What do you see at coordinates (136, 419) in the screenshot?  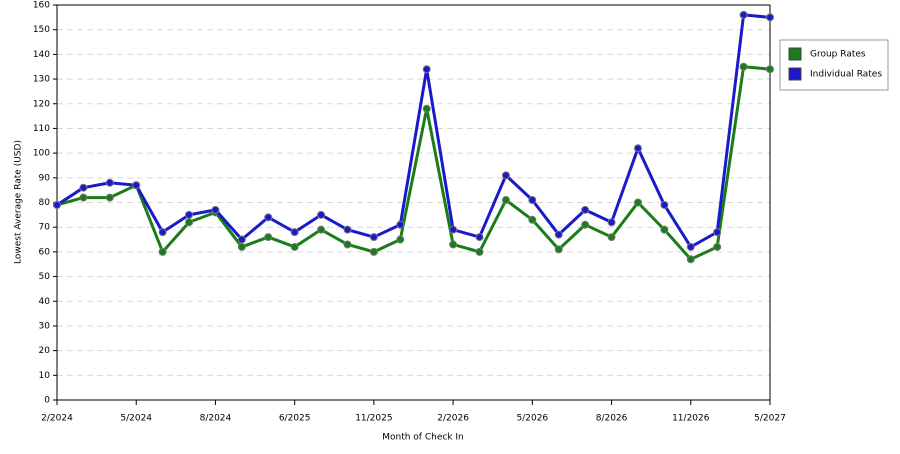 I see `x-tick-label: 5/2024` at bounding box center [136, 419].